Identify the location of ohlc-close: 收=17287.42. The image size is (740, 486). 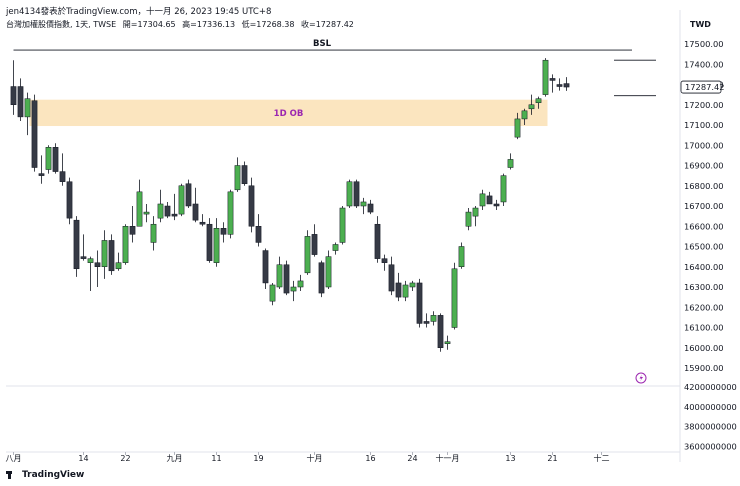
(327, 24).